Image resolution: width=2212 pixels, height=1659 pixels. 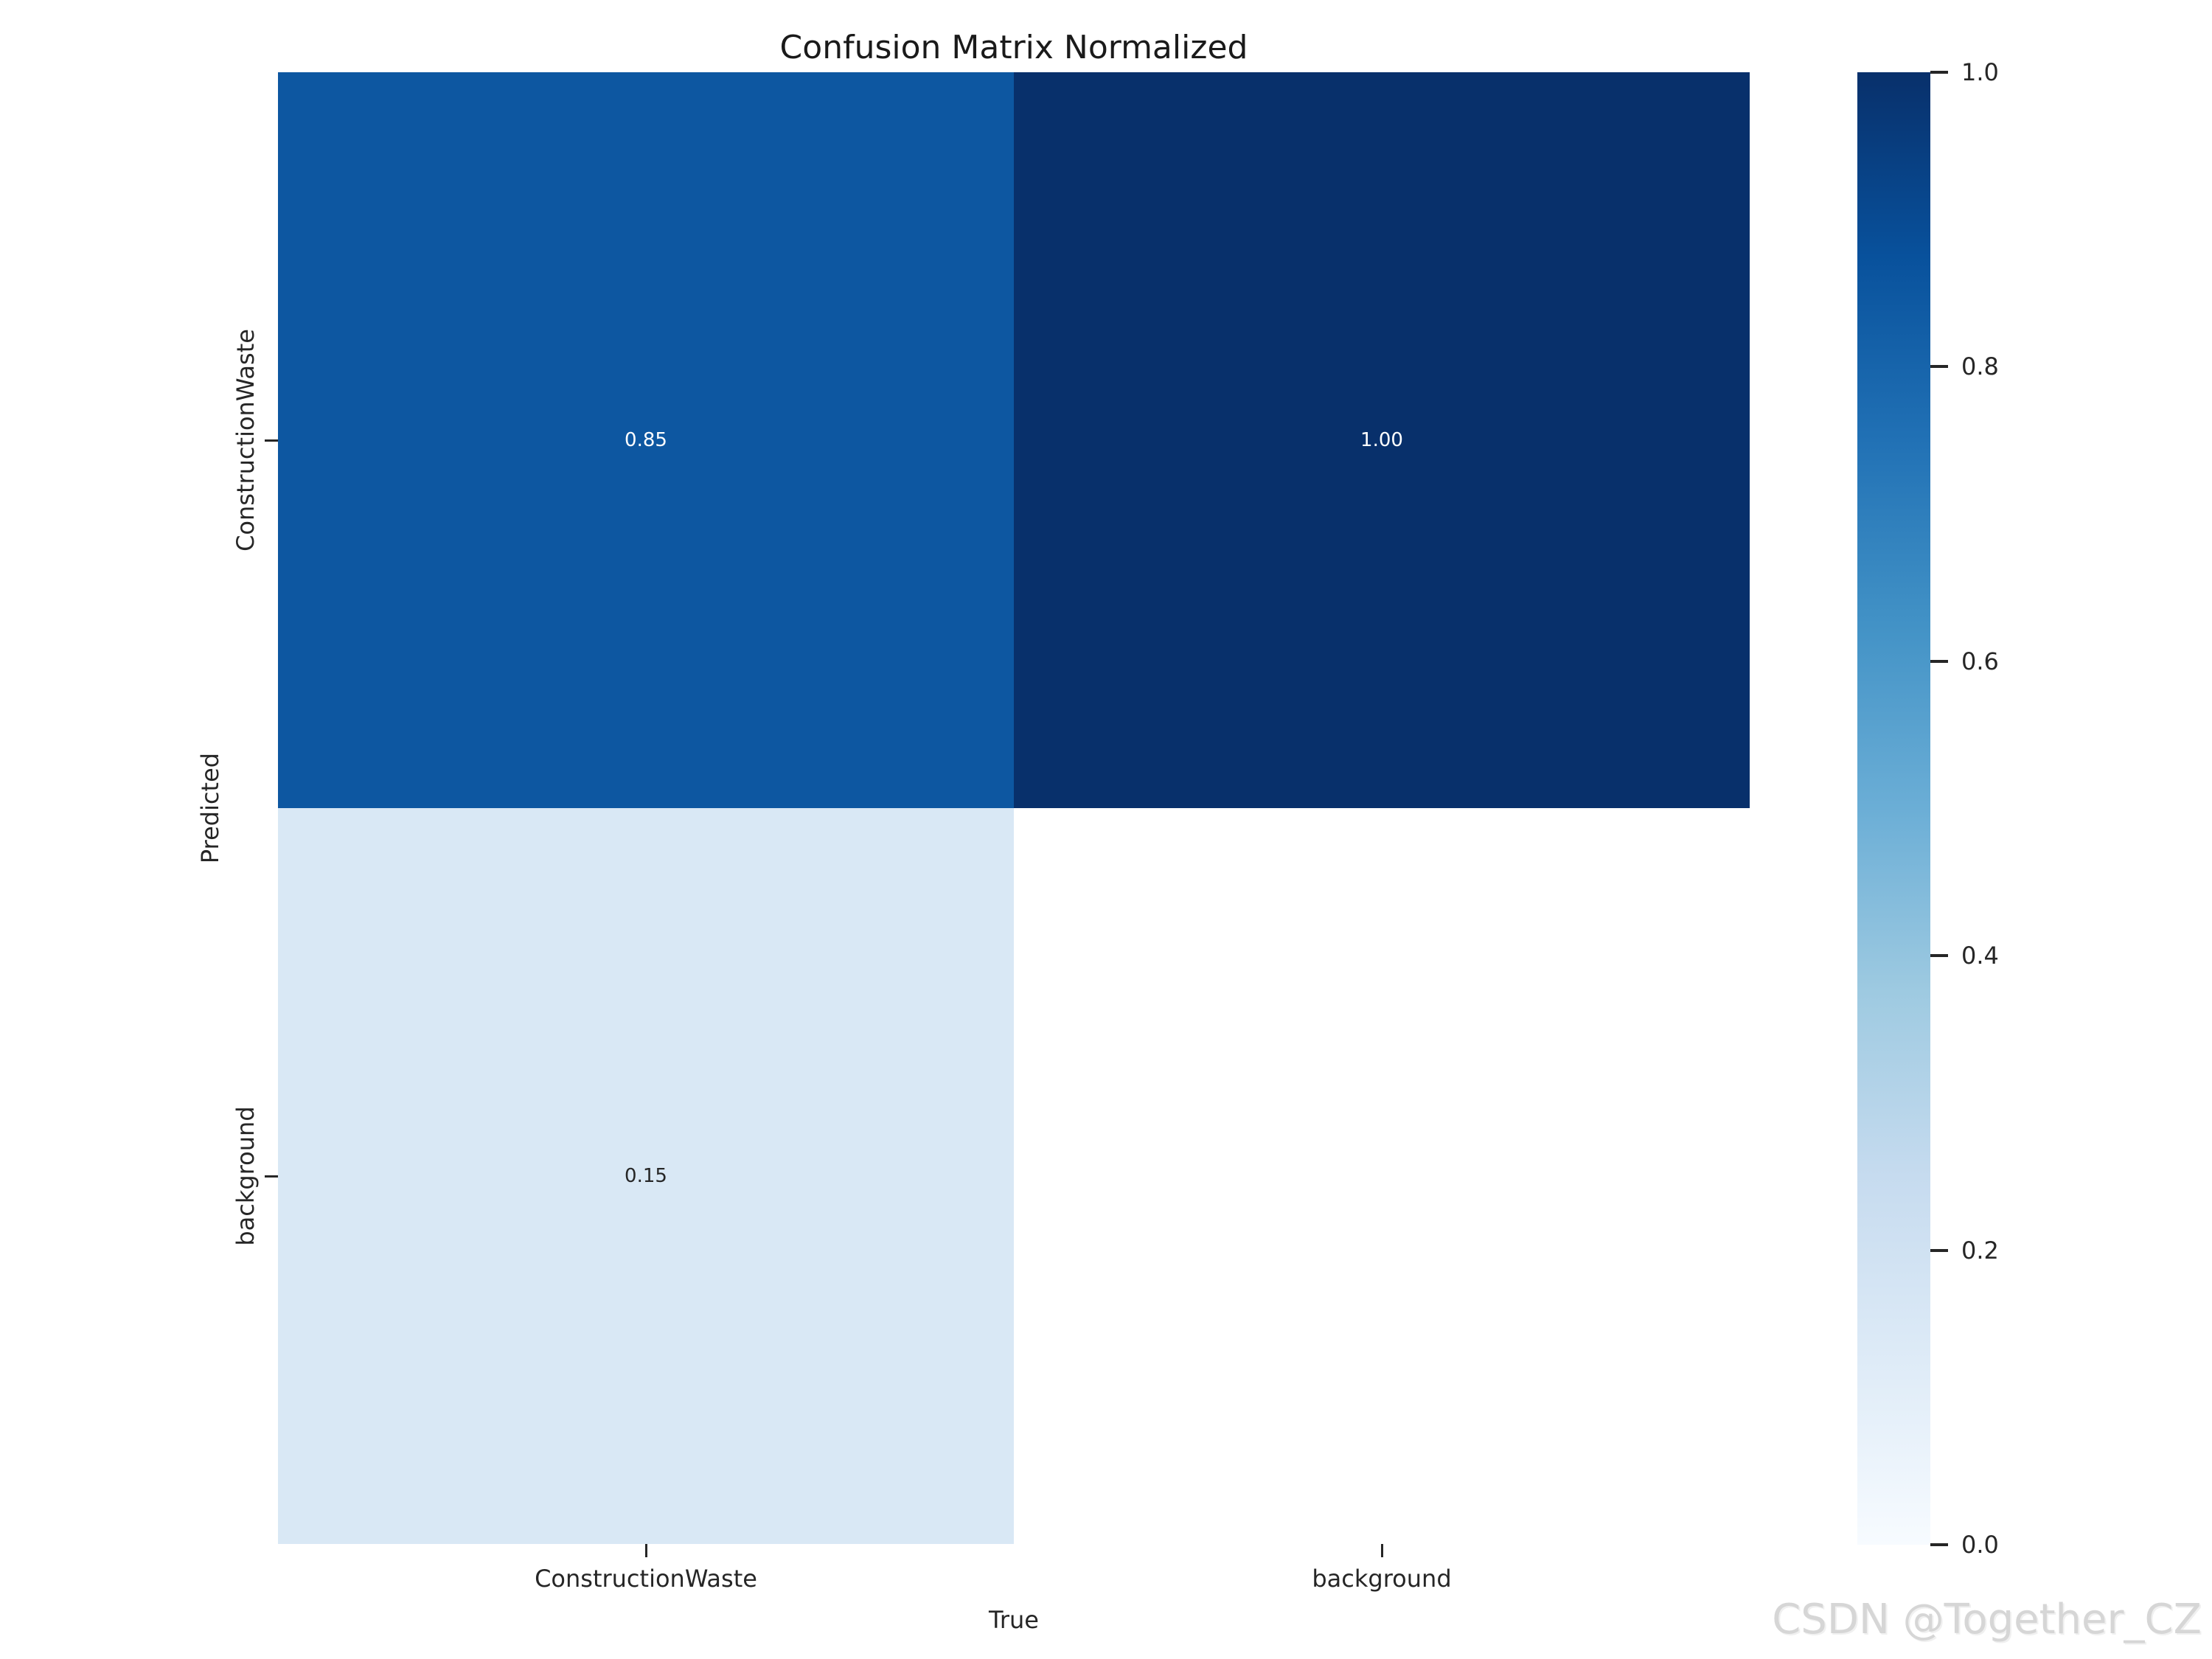 What do you see at coordinates (246, 1176) in the screenshot?
I see `y-tick-label-background: background` at bounding box center [246, 1176].